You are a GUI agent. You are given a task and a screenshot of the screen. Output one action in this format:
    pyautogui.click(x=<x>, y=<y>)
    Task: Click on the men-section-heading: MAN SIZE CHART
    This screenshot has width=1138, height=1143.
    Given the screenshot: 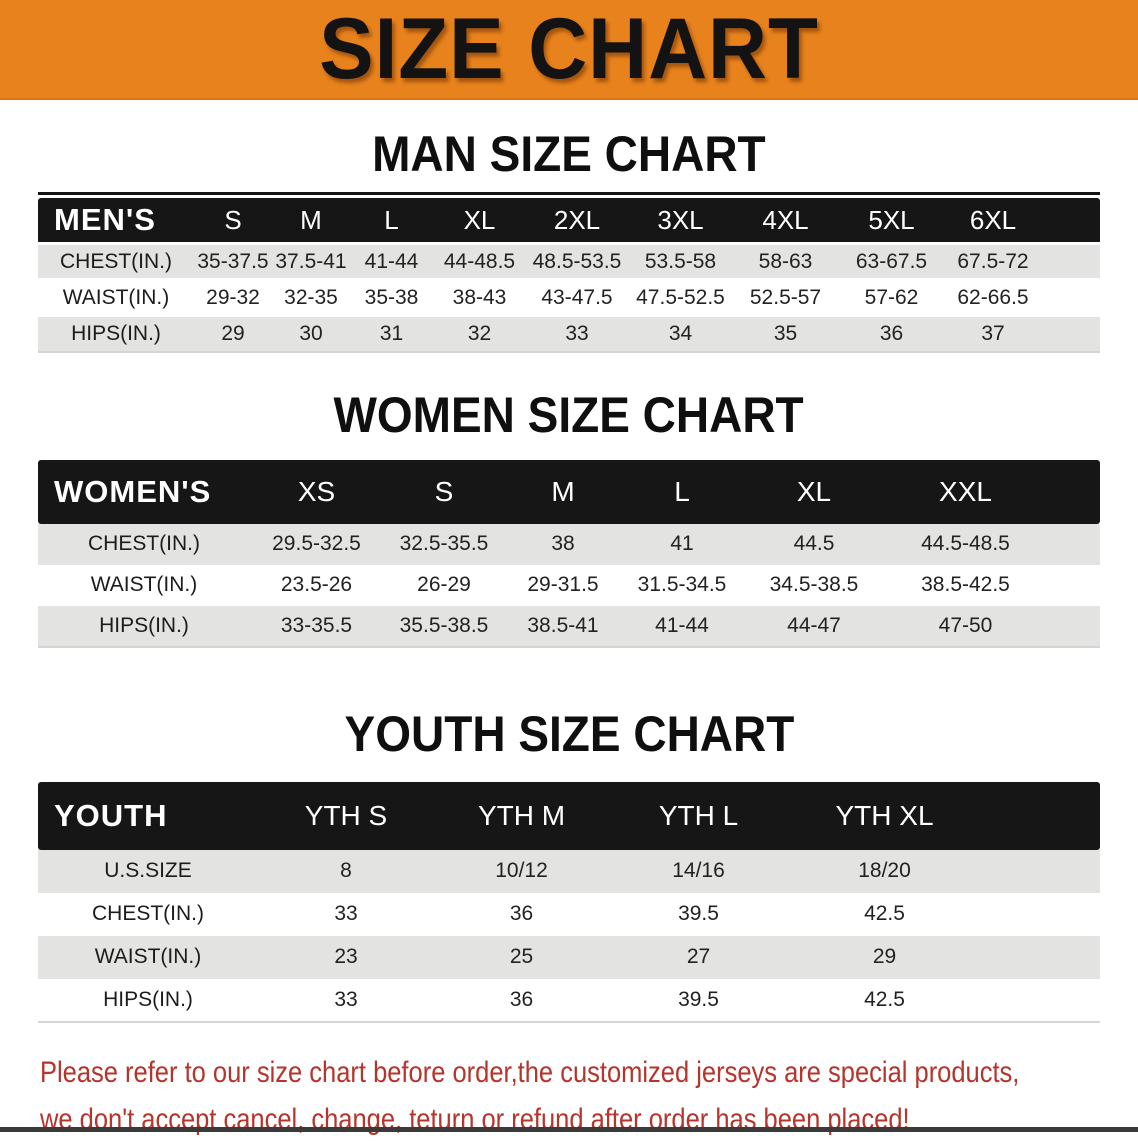 What is the action you would take?
    pyautogui.click(x=569, y=154)
    